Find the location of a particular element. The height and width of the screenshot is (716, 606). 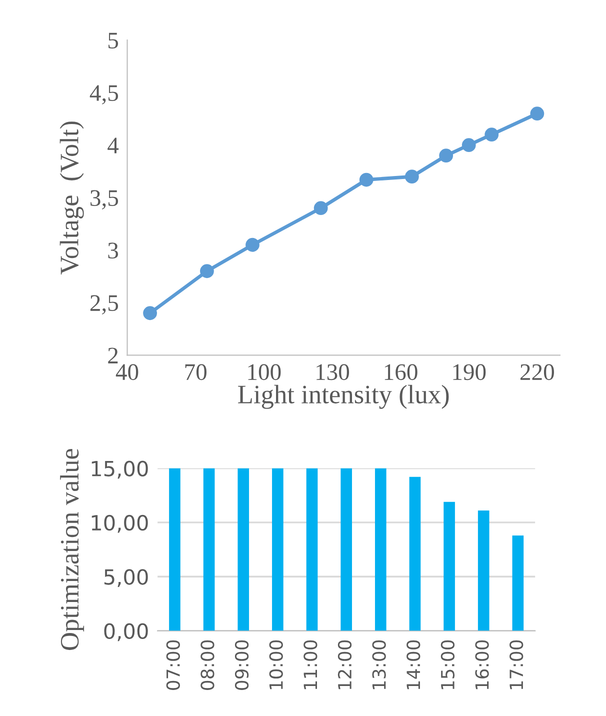

x-tick-label: 160 is located at coordinates (401, 372).